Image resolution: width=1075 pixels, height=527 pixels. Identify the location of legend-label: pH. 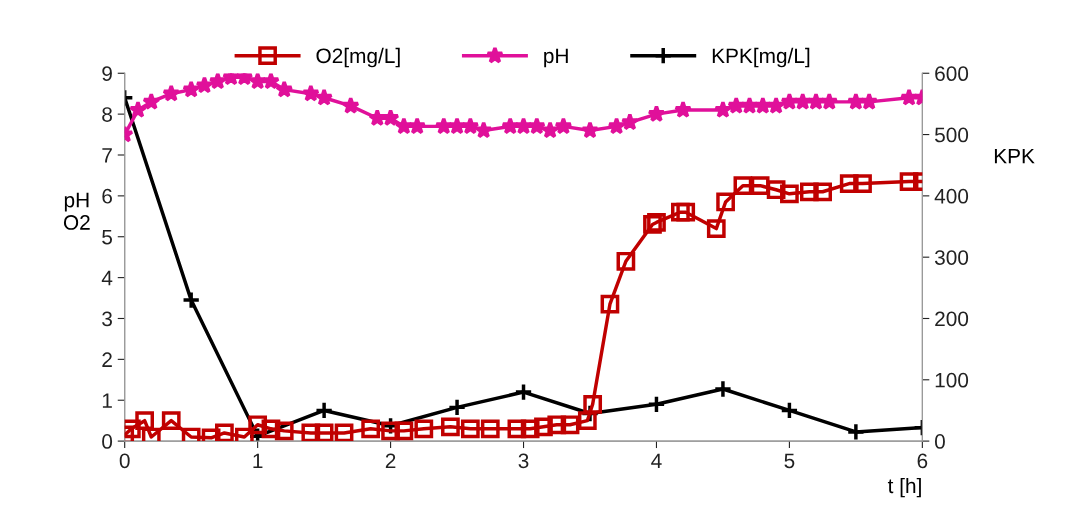
(556, 58).